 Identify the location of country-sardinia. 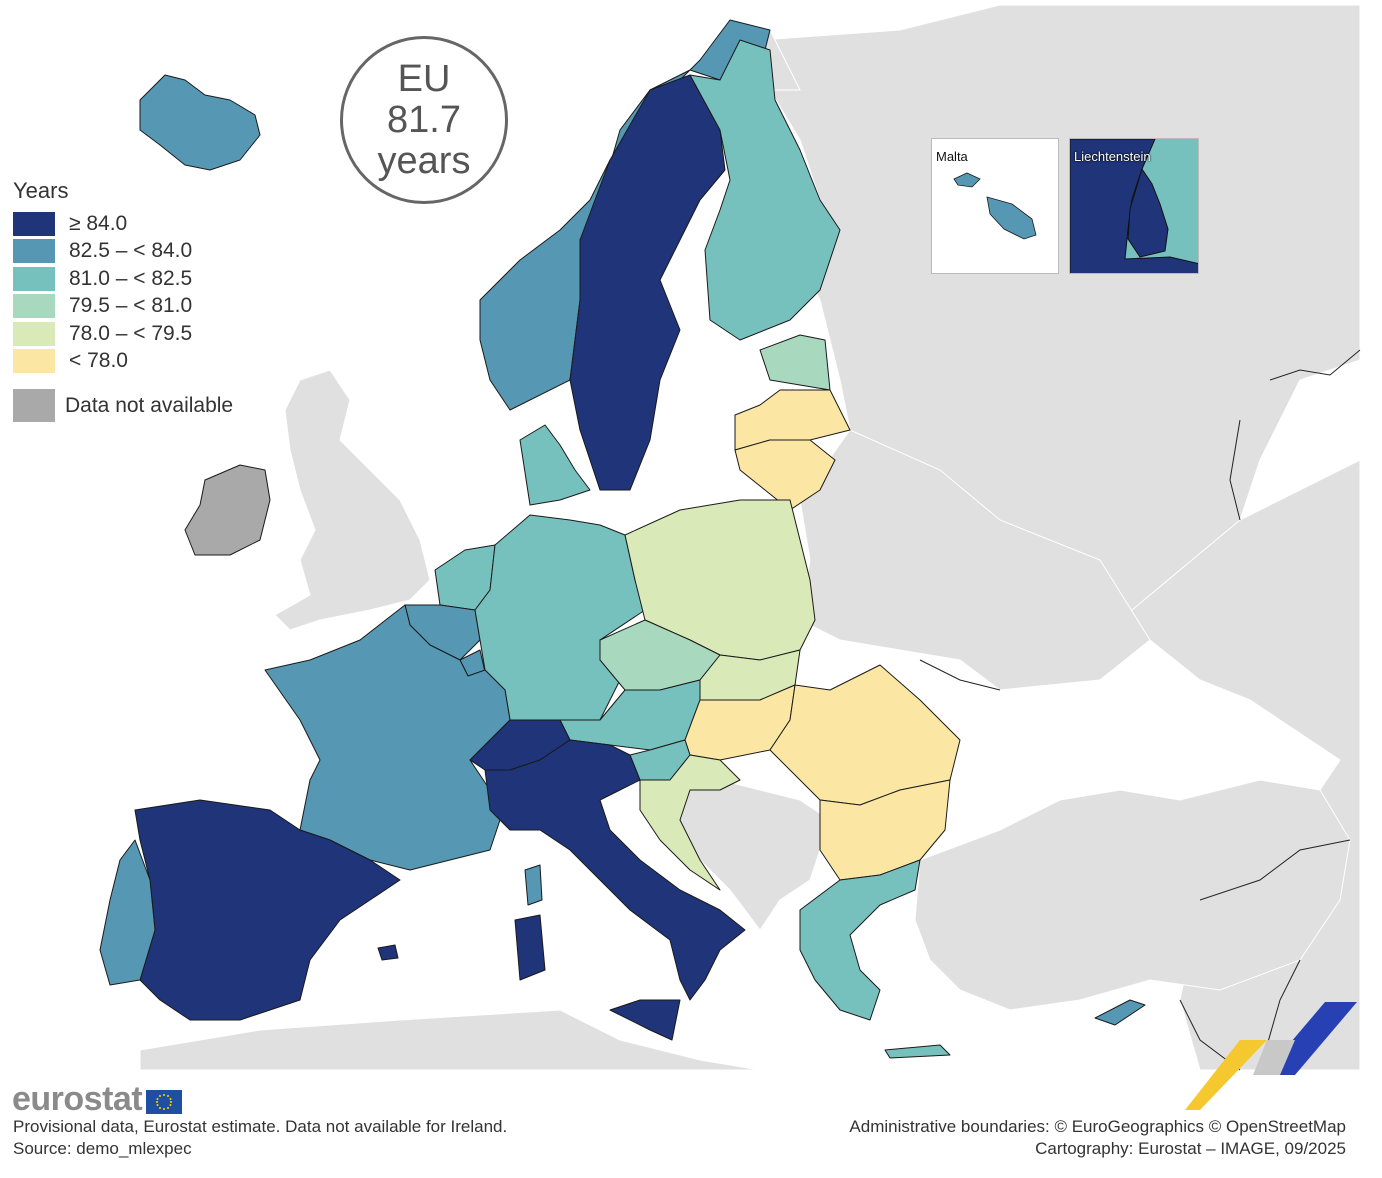
(530, 947).